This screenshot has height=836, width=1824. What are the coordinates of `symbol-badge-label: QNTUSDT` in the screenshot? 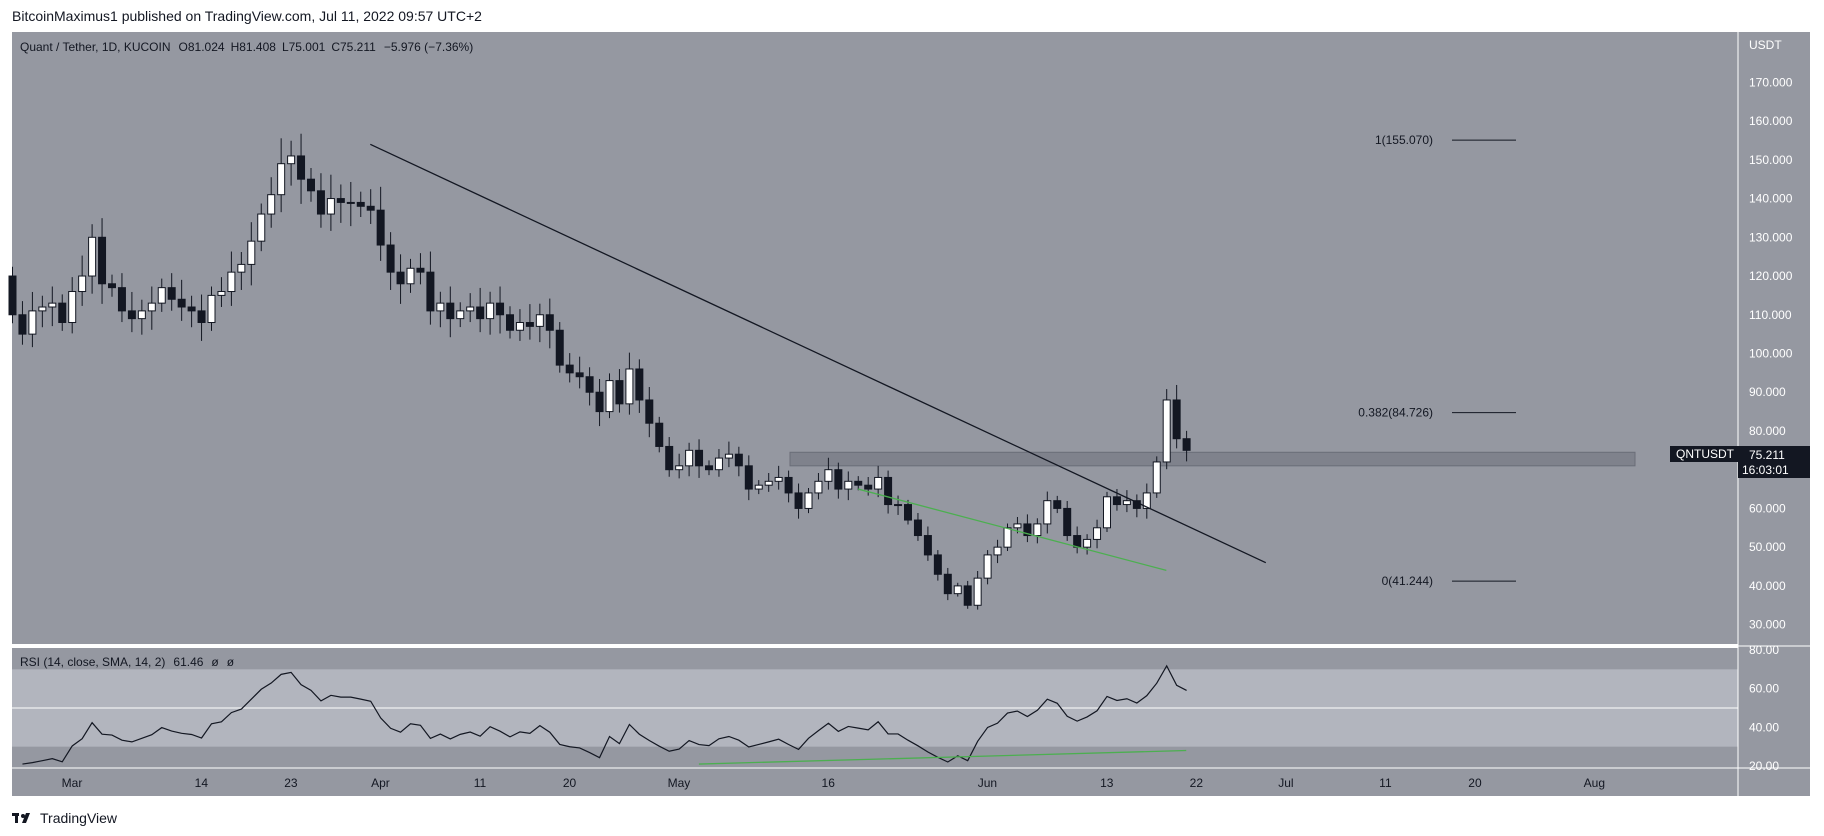 It's located at (1705, 454).